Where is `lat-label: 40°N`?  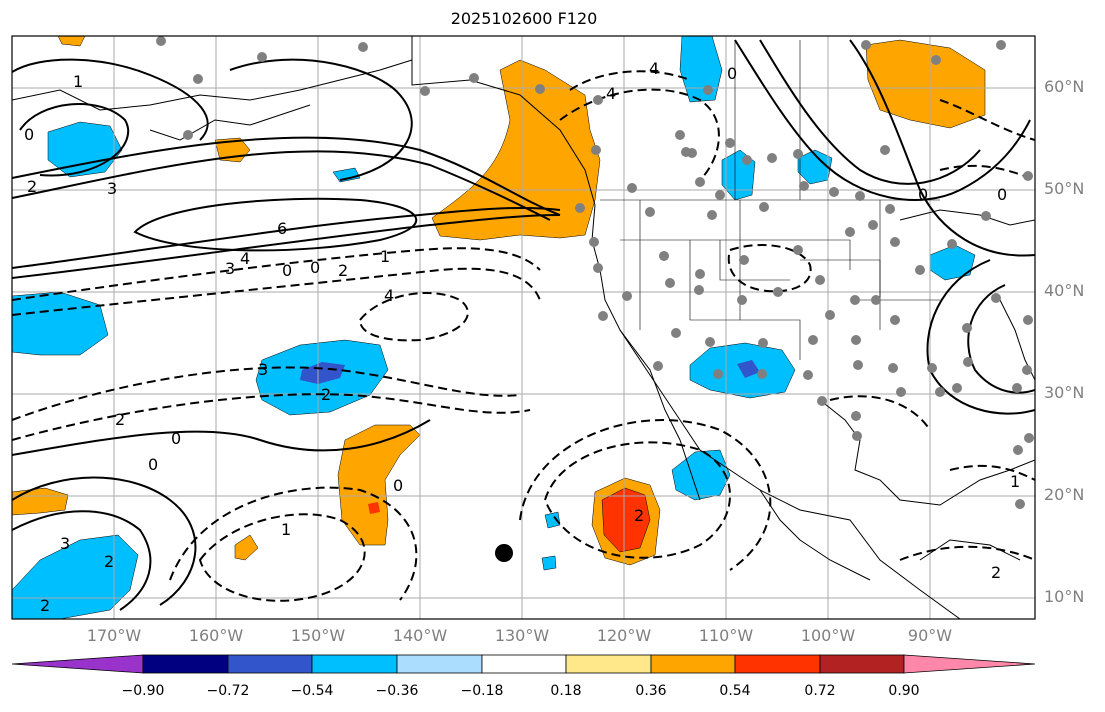
lat-label: 40°N is located at coordinates (1064, 290).